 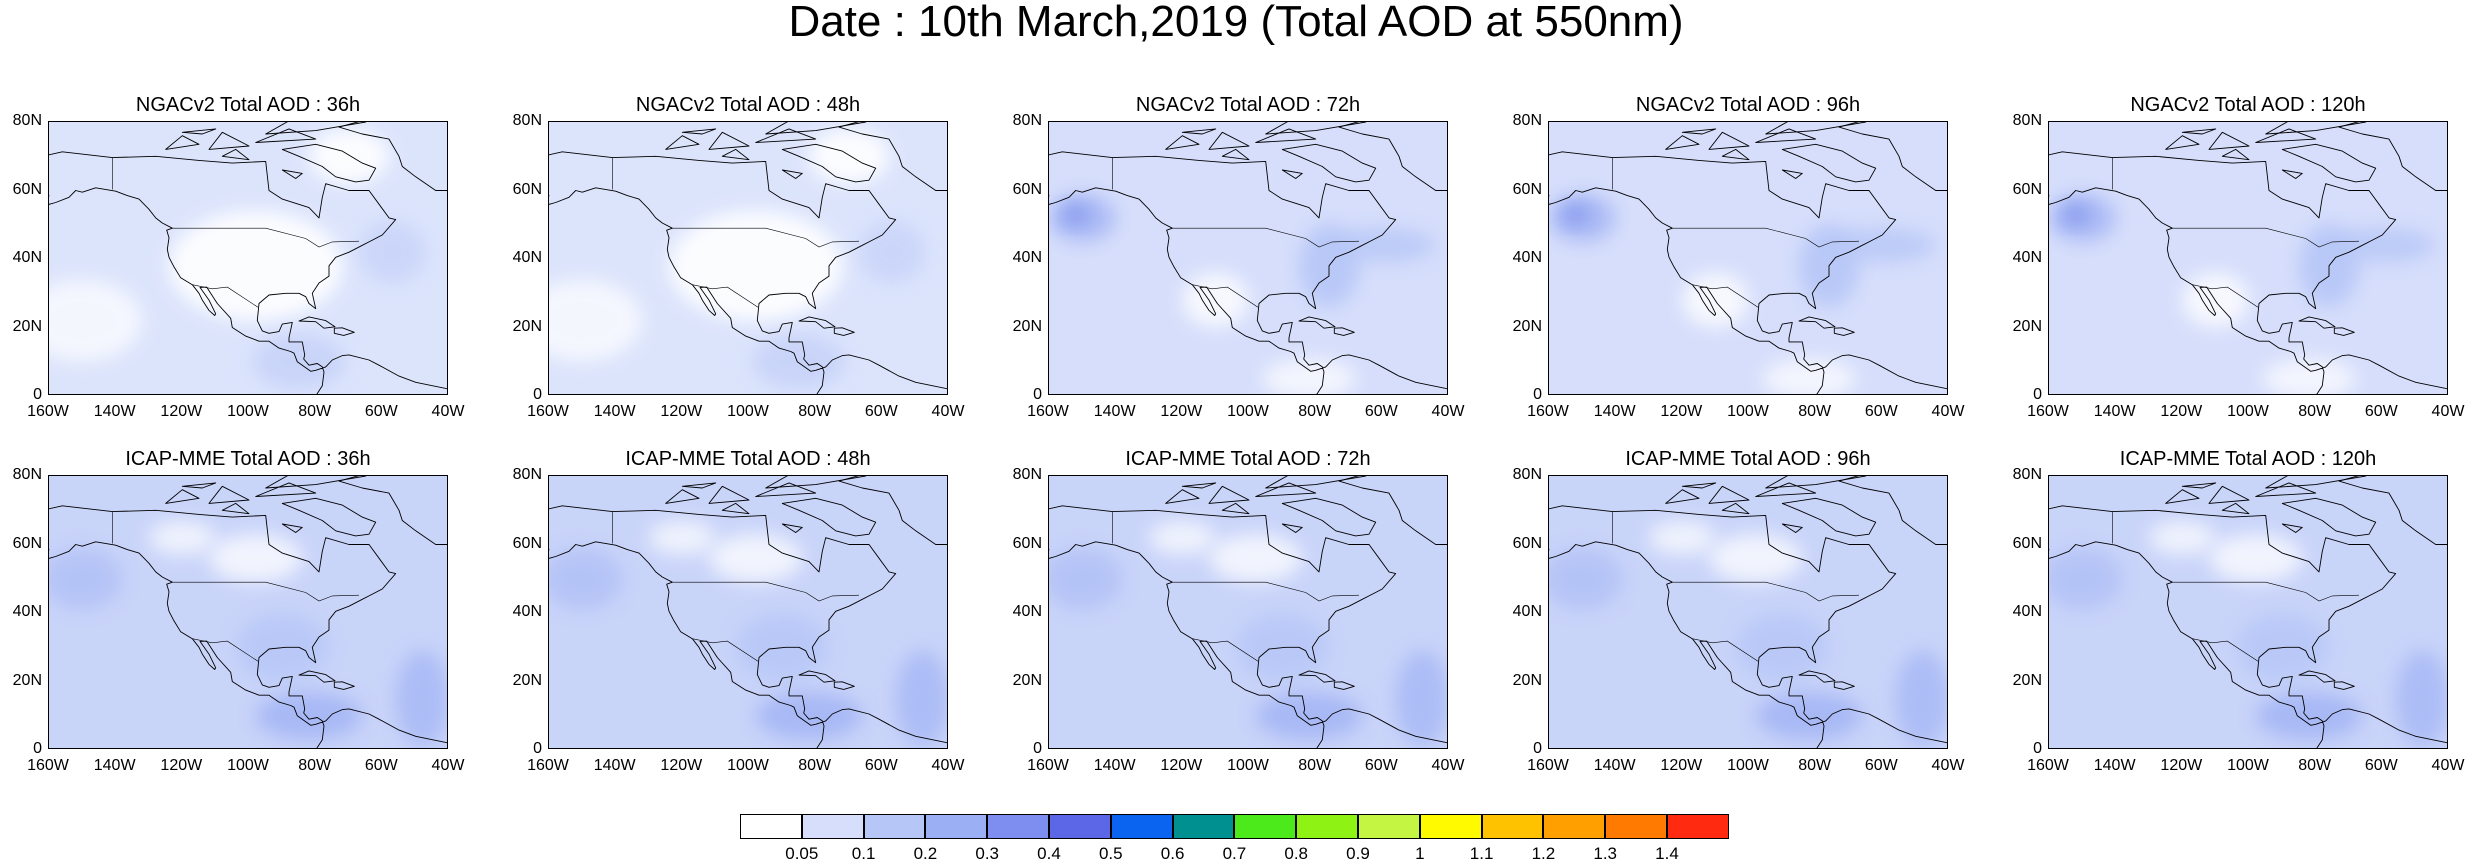 What do you see at coordinates (1667, 853) in the screenshot?
I see `colorbar-label: 1.4` at bounding box center [1667, 853].